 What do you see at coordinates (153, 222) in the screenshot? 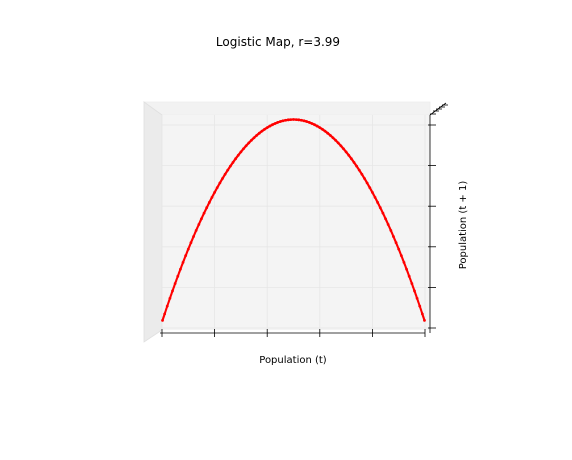
I see `left-pane` at bounding box center [153, 222].